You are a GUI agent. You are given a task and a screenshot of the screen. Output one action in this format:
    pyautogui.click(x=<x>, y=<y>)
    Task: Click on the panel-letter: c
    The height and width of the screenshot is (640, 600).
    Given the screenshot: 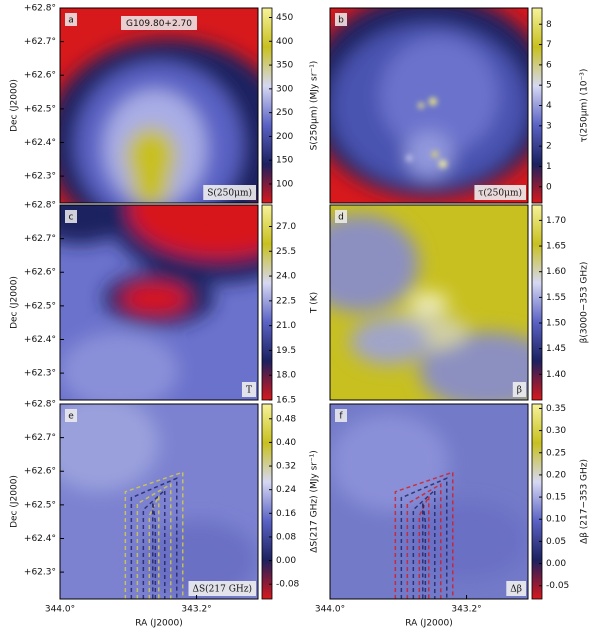 What is the action you would take?
    pyautogui.click(x=71, y=218)
    